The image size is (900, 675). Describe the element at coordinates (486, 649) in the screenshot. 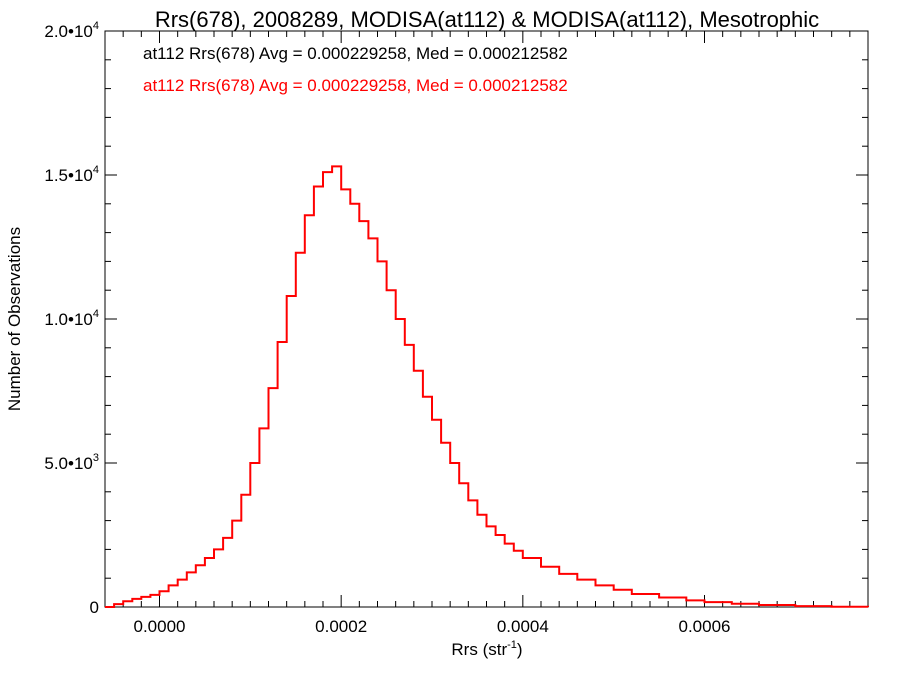

I see `x-axis-label: Rrs (str-1)` at that location.